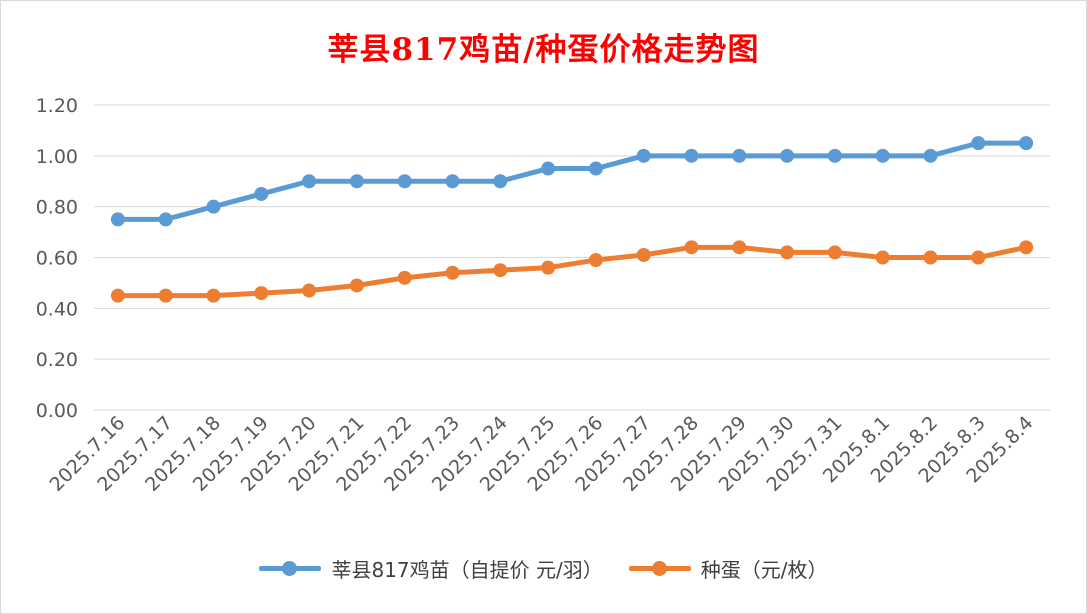  I want to click on legend: 莘县817鸡苗（自提价 元/羽） 种蛋（元/枚）, so click(543, 568).